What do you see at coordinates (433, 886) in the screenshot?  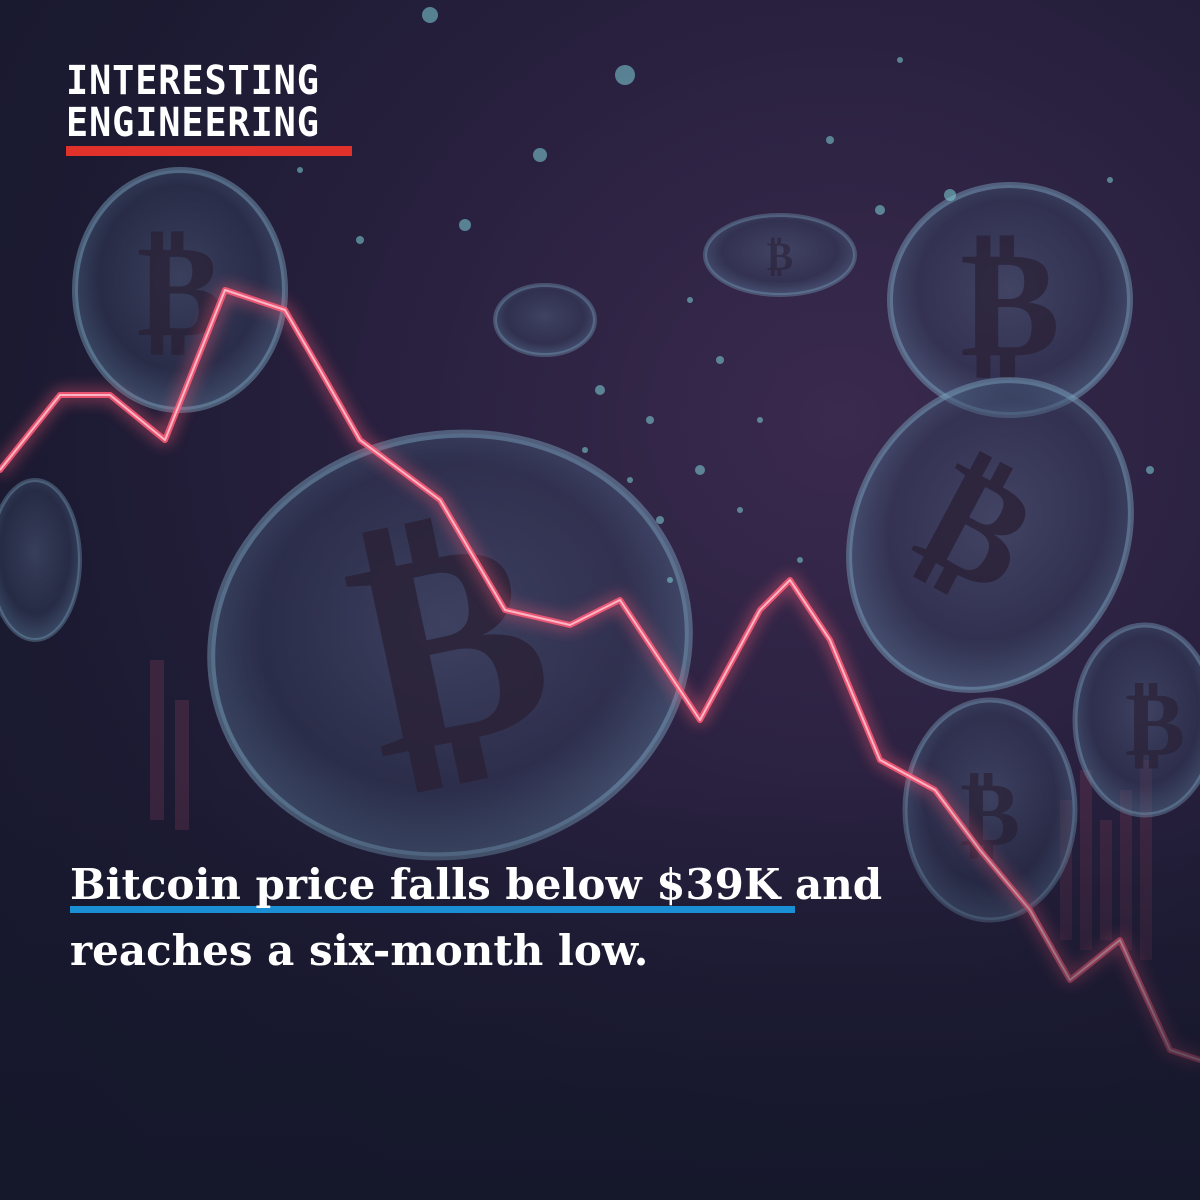 I see `headline-highlight: Bitcoin price falls below $39K` at bounding box center [433, 886].